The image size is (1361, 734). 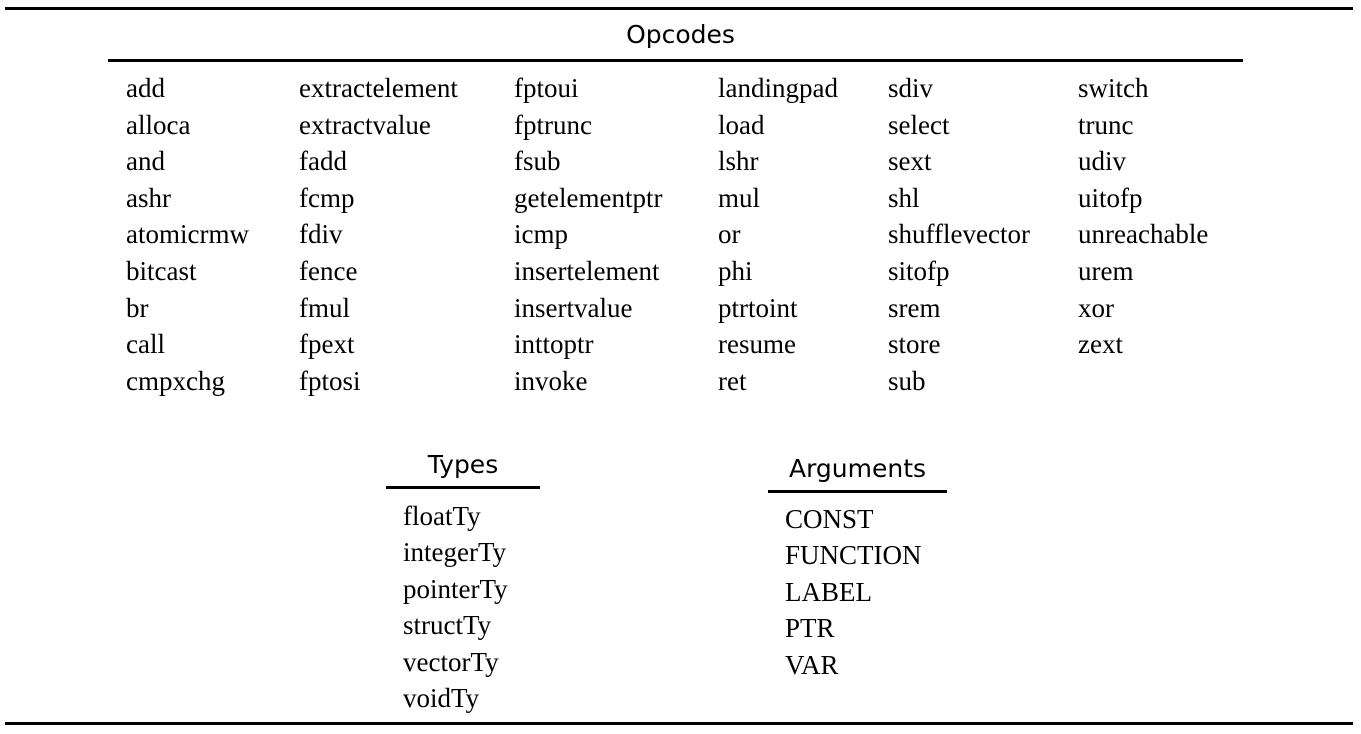 I want to click on opcode-cell: shufflevector, so click(x=959, y=234).